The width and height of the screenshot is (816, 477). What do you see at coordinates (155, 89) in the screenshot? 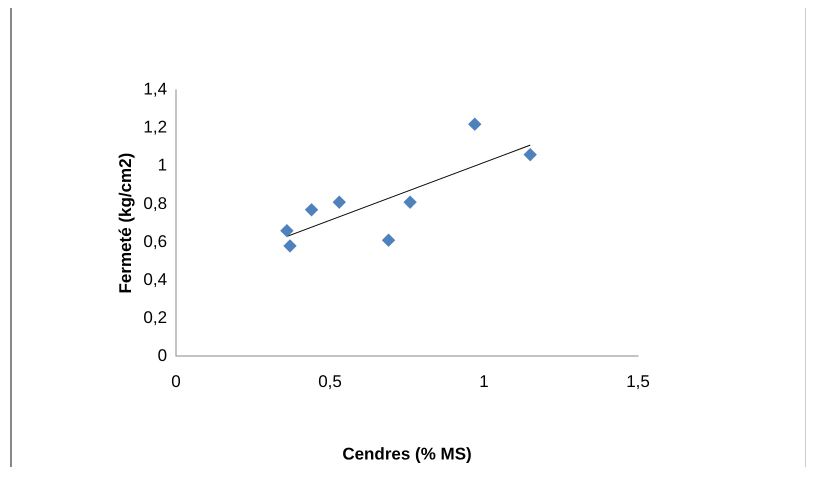
I see `y-tick-label: 1,4` at bounding box center [155, 89].